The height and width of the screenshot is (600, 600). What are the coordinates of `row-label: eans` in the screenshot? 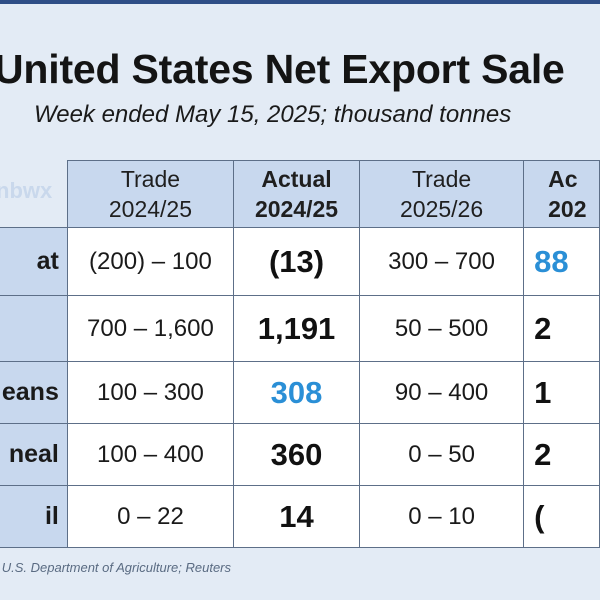 It's located at (34, 392).